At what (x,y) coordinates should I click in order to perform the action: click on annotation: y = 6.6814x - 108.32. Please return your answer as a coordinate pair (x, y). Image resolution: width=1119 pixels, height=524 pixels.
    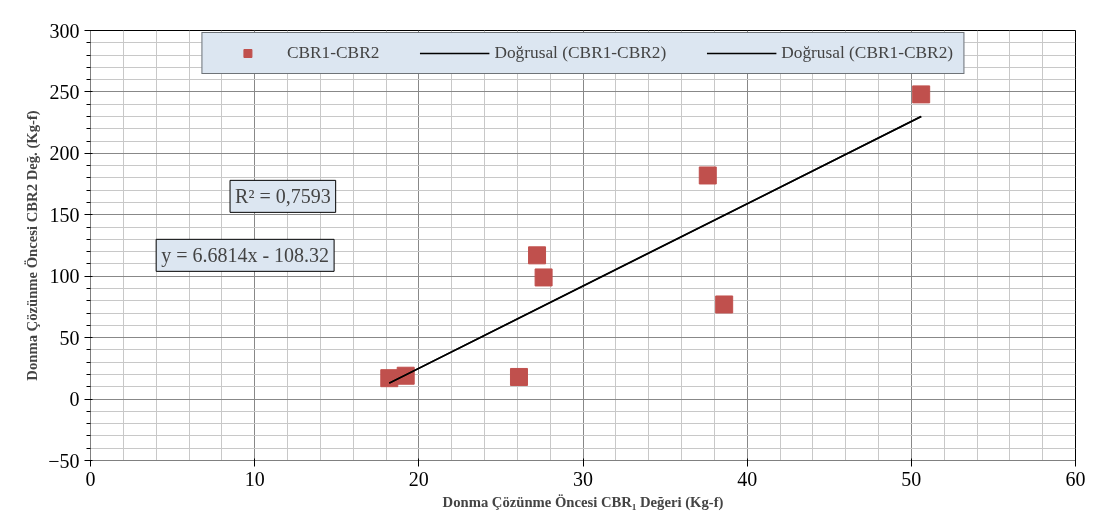
    Looking at the image, I should click on (245, 256).